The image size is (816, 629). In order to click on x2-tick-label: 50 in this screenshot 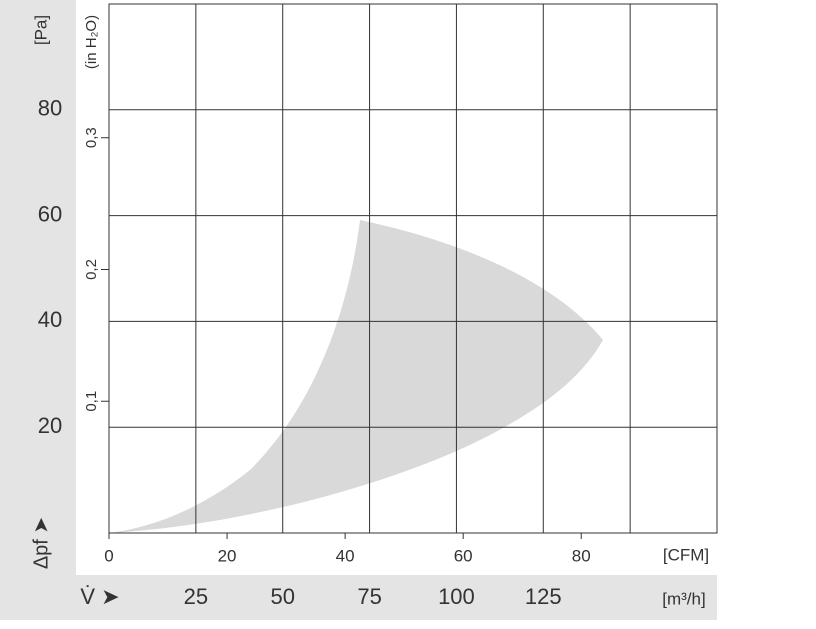, I will do `click(282, 596)`.